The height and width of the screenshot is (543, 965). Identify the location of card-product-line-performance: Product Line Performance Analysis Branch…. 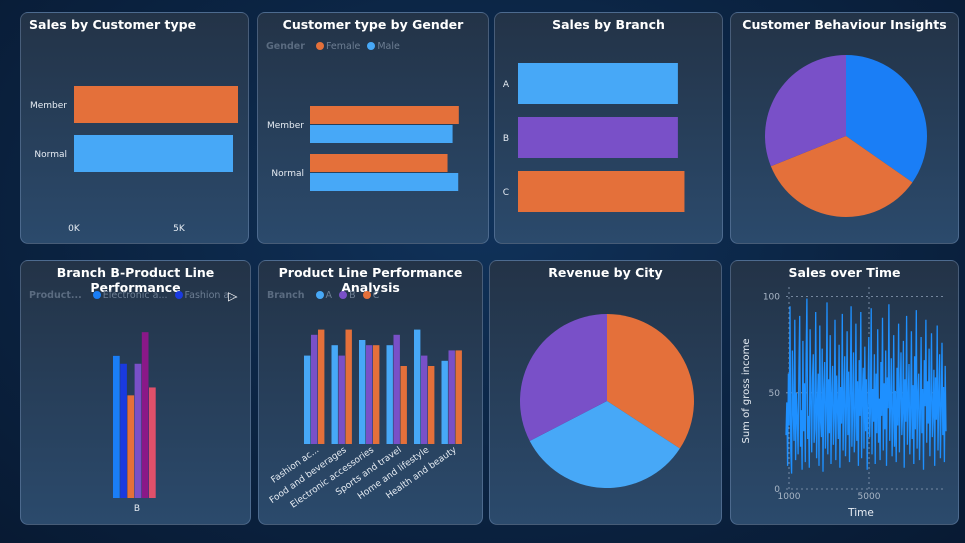
(370, 392).